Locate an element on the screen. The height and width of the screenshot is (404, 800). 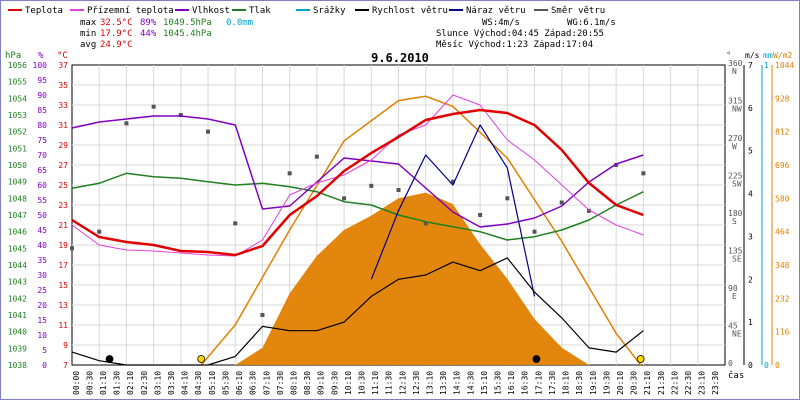
series-pressure is located at coordinates (357, 206).